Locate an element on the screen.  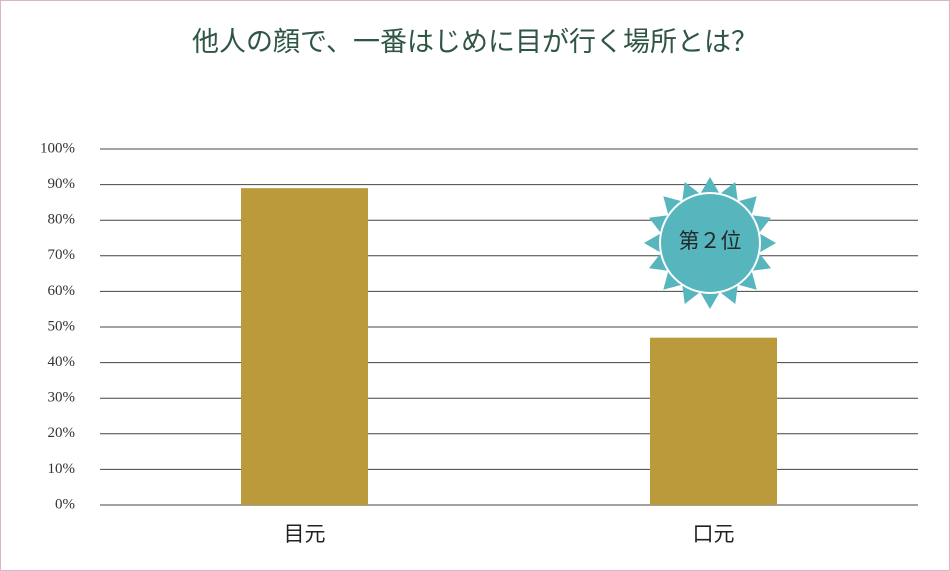
y-tick-label: 40% is located at coordinates (62, 362).